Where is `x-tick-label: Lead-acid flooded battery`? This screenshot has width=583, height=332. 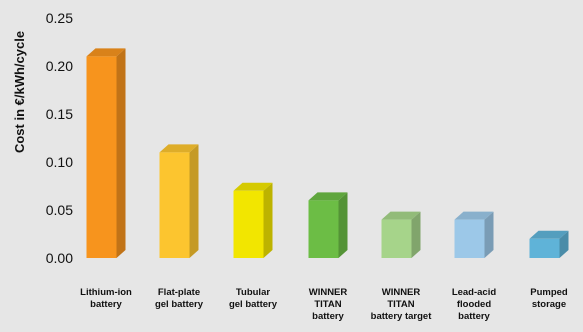 x-tick-label: Lead-acid flooded battery is located at coordinates (474, 304).